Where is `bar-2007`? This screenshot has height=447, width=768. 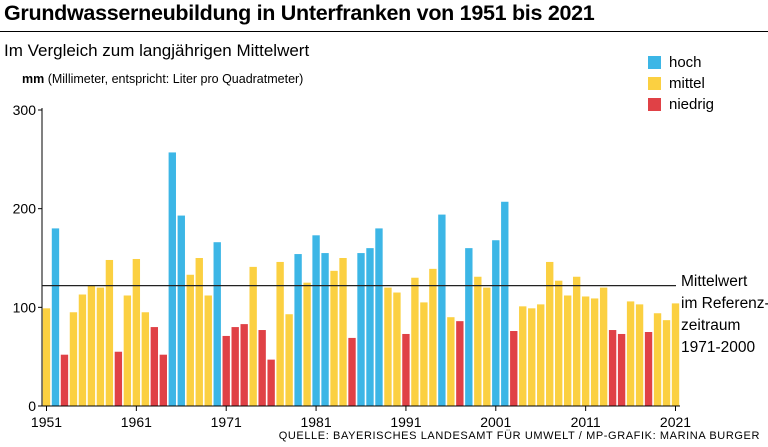 bar-2007 is located at coordinates (550, 333).